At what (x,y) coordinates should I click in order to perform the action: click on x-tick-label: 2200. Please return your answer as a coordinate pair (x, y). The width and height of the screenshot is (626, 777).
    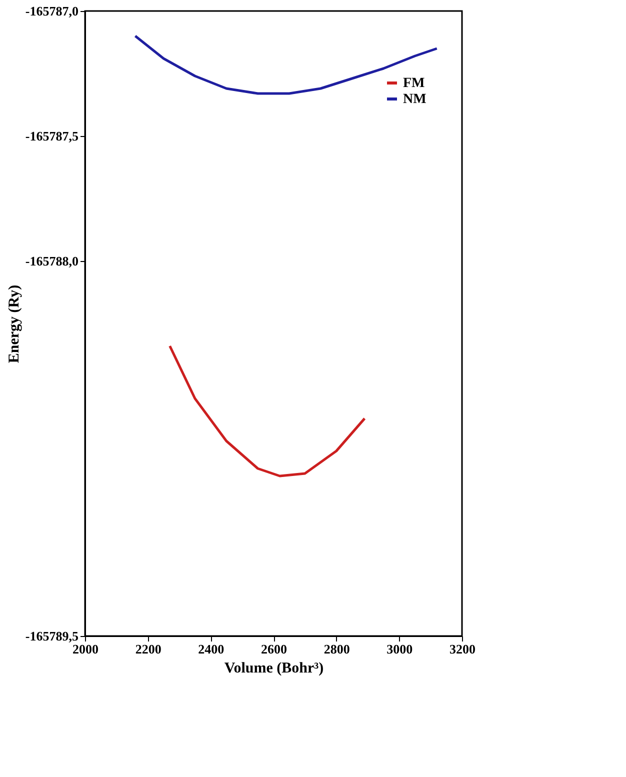
    Looking at the image, I should click on (148, 649).